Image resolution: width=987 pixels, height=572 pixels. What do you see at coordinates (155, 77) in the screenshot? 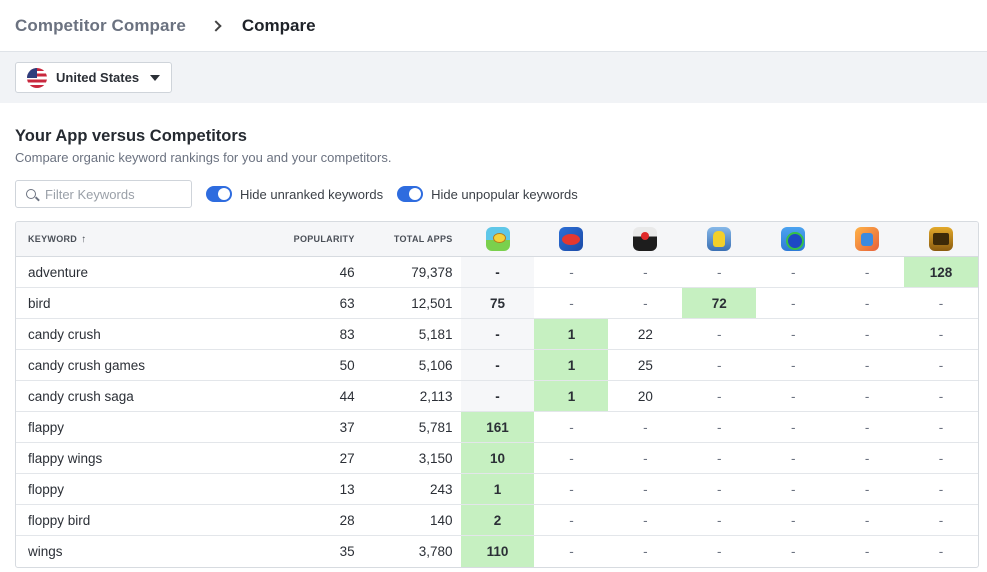
I see `caret-down-icon` at bounding box center [155, 77].